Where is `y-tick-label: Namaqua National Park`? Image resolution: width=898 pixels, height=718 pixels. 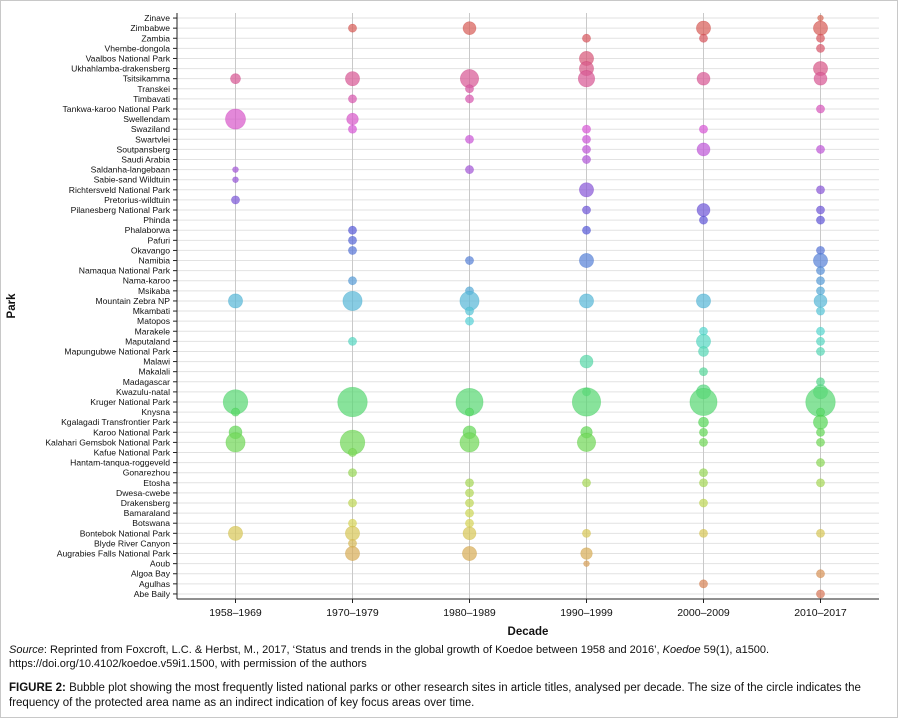
y-tick-label: Namaqua National Park is located at coordinates (125, 271).